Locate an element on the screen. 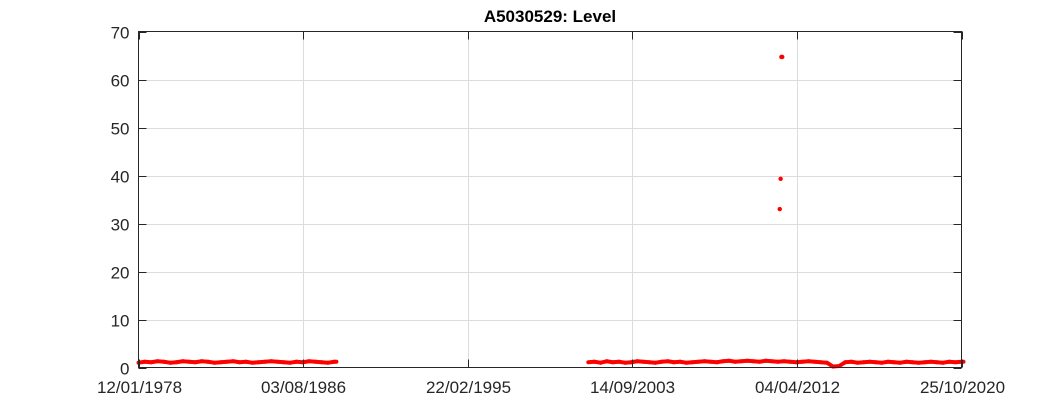 The width and height of the screenshot is (1063, 413). x-tick-label: 04/04/2012 is located at coordinates (797, 387).